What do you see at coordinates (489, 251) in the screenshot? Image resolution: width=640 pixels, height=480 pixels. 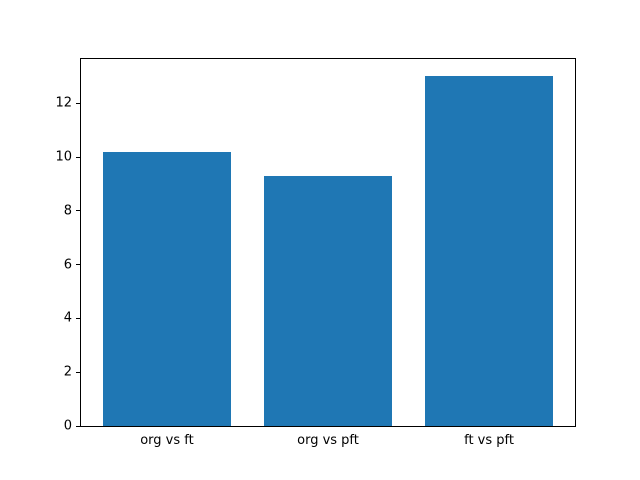 I see `bar-ft-vs-pft` at bounding box center [489, 251].